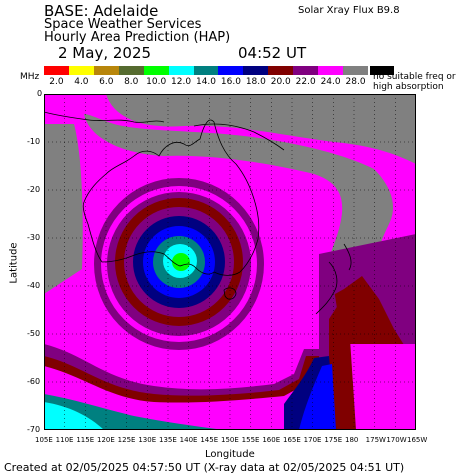  What do you see at coordinates (106, 440) in the screenshot?
I see `x-tick-label: 120E` at bounding box center [106, 440].